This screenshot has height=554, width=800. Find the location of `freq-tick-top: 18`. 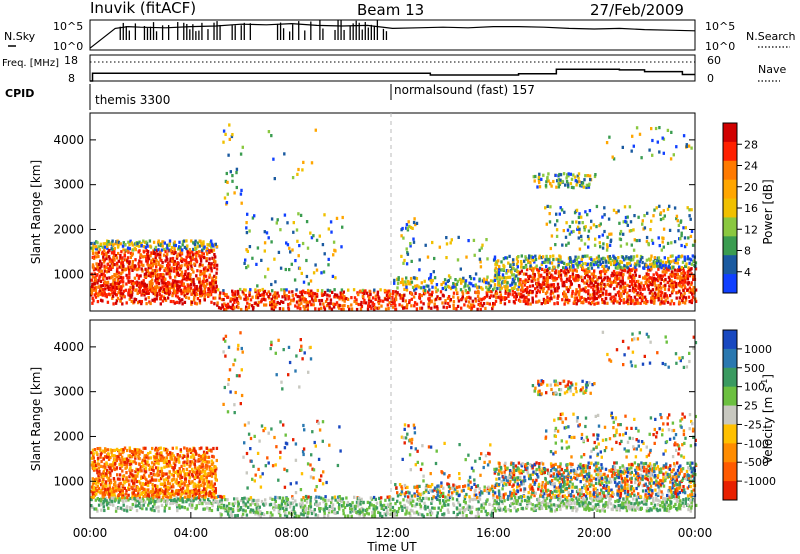

freq-tick-top: 18 is located at coordinates (71, 60).